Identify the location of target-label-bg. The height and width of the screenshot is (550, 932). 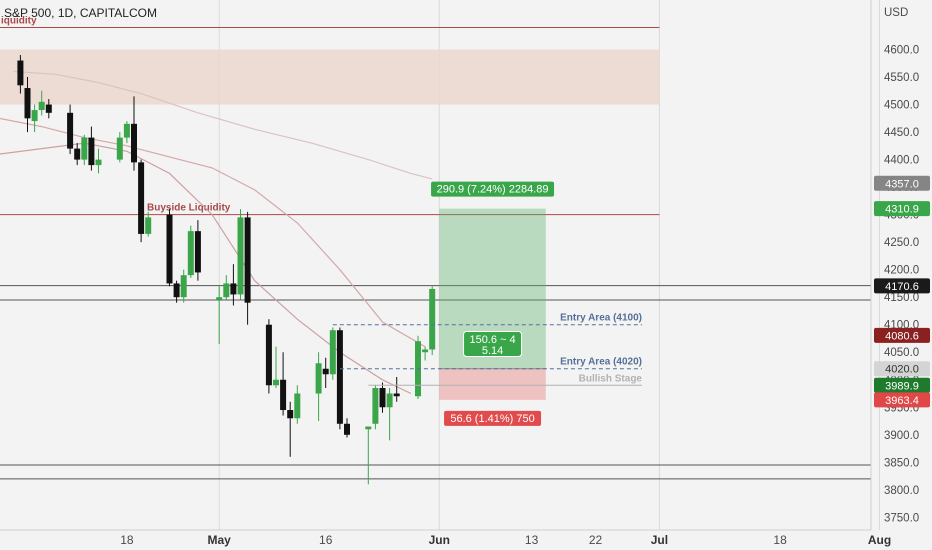
(493, 189).